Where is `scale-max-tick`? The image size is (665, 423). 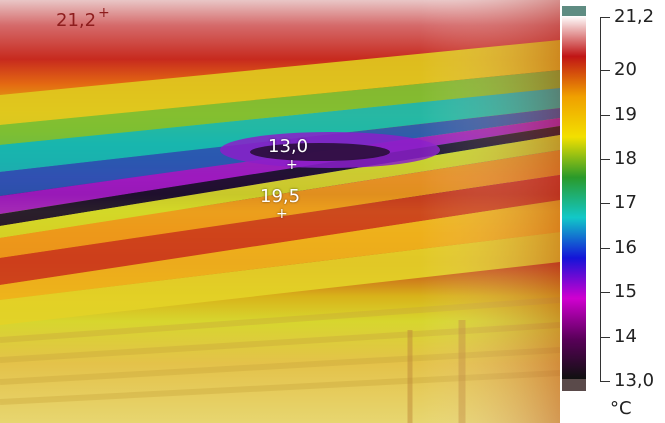 scale-max-tick is located at coordinates (605, 17).